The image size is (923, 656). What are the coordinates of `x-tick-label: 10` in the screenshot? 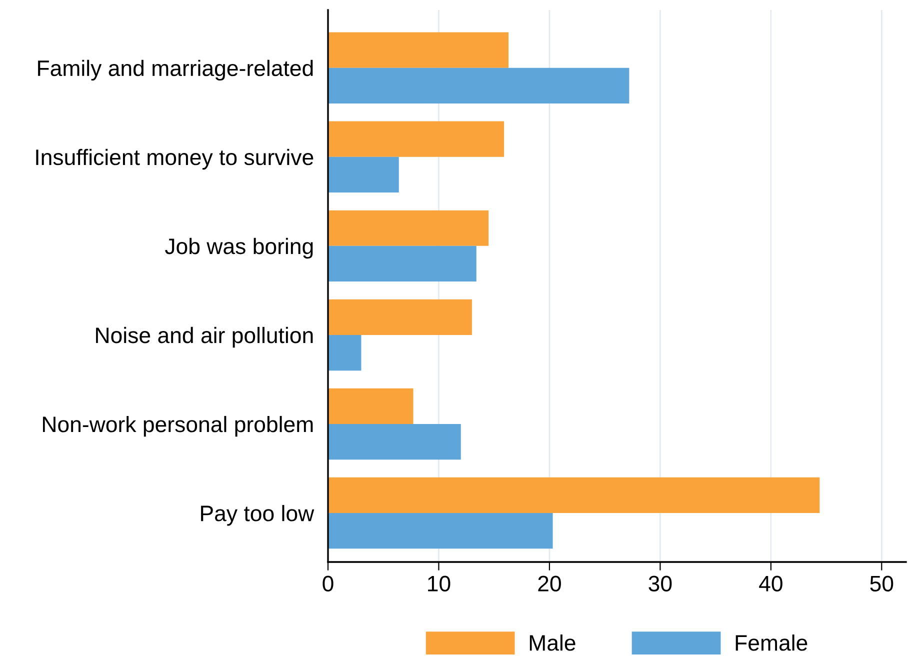 It's located at (439, 584).